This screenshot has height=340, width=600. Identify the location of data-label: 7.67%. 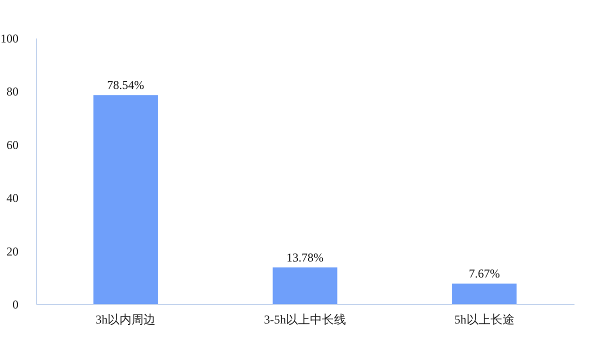
(484, 273).